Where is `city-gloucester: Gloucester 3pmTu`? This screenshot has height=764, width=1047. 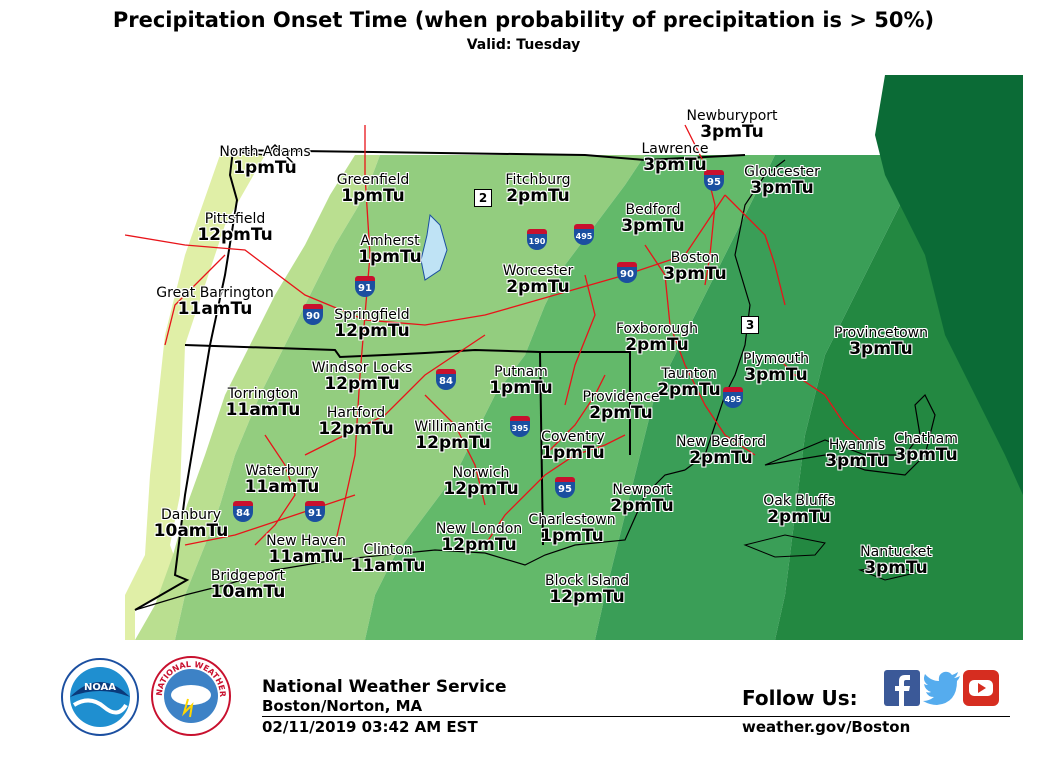 city-gloucester: Gloucester 3pmTu is located at coordinates (782, 181).